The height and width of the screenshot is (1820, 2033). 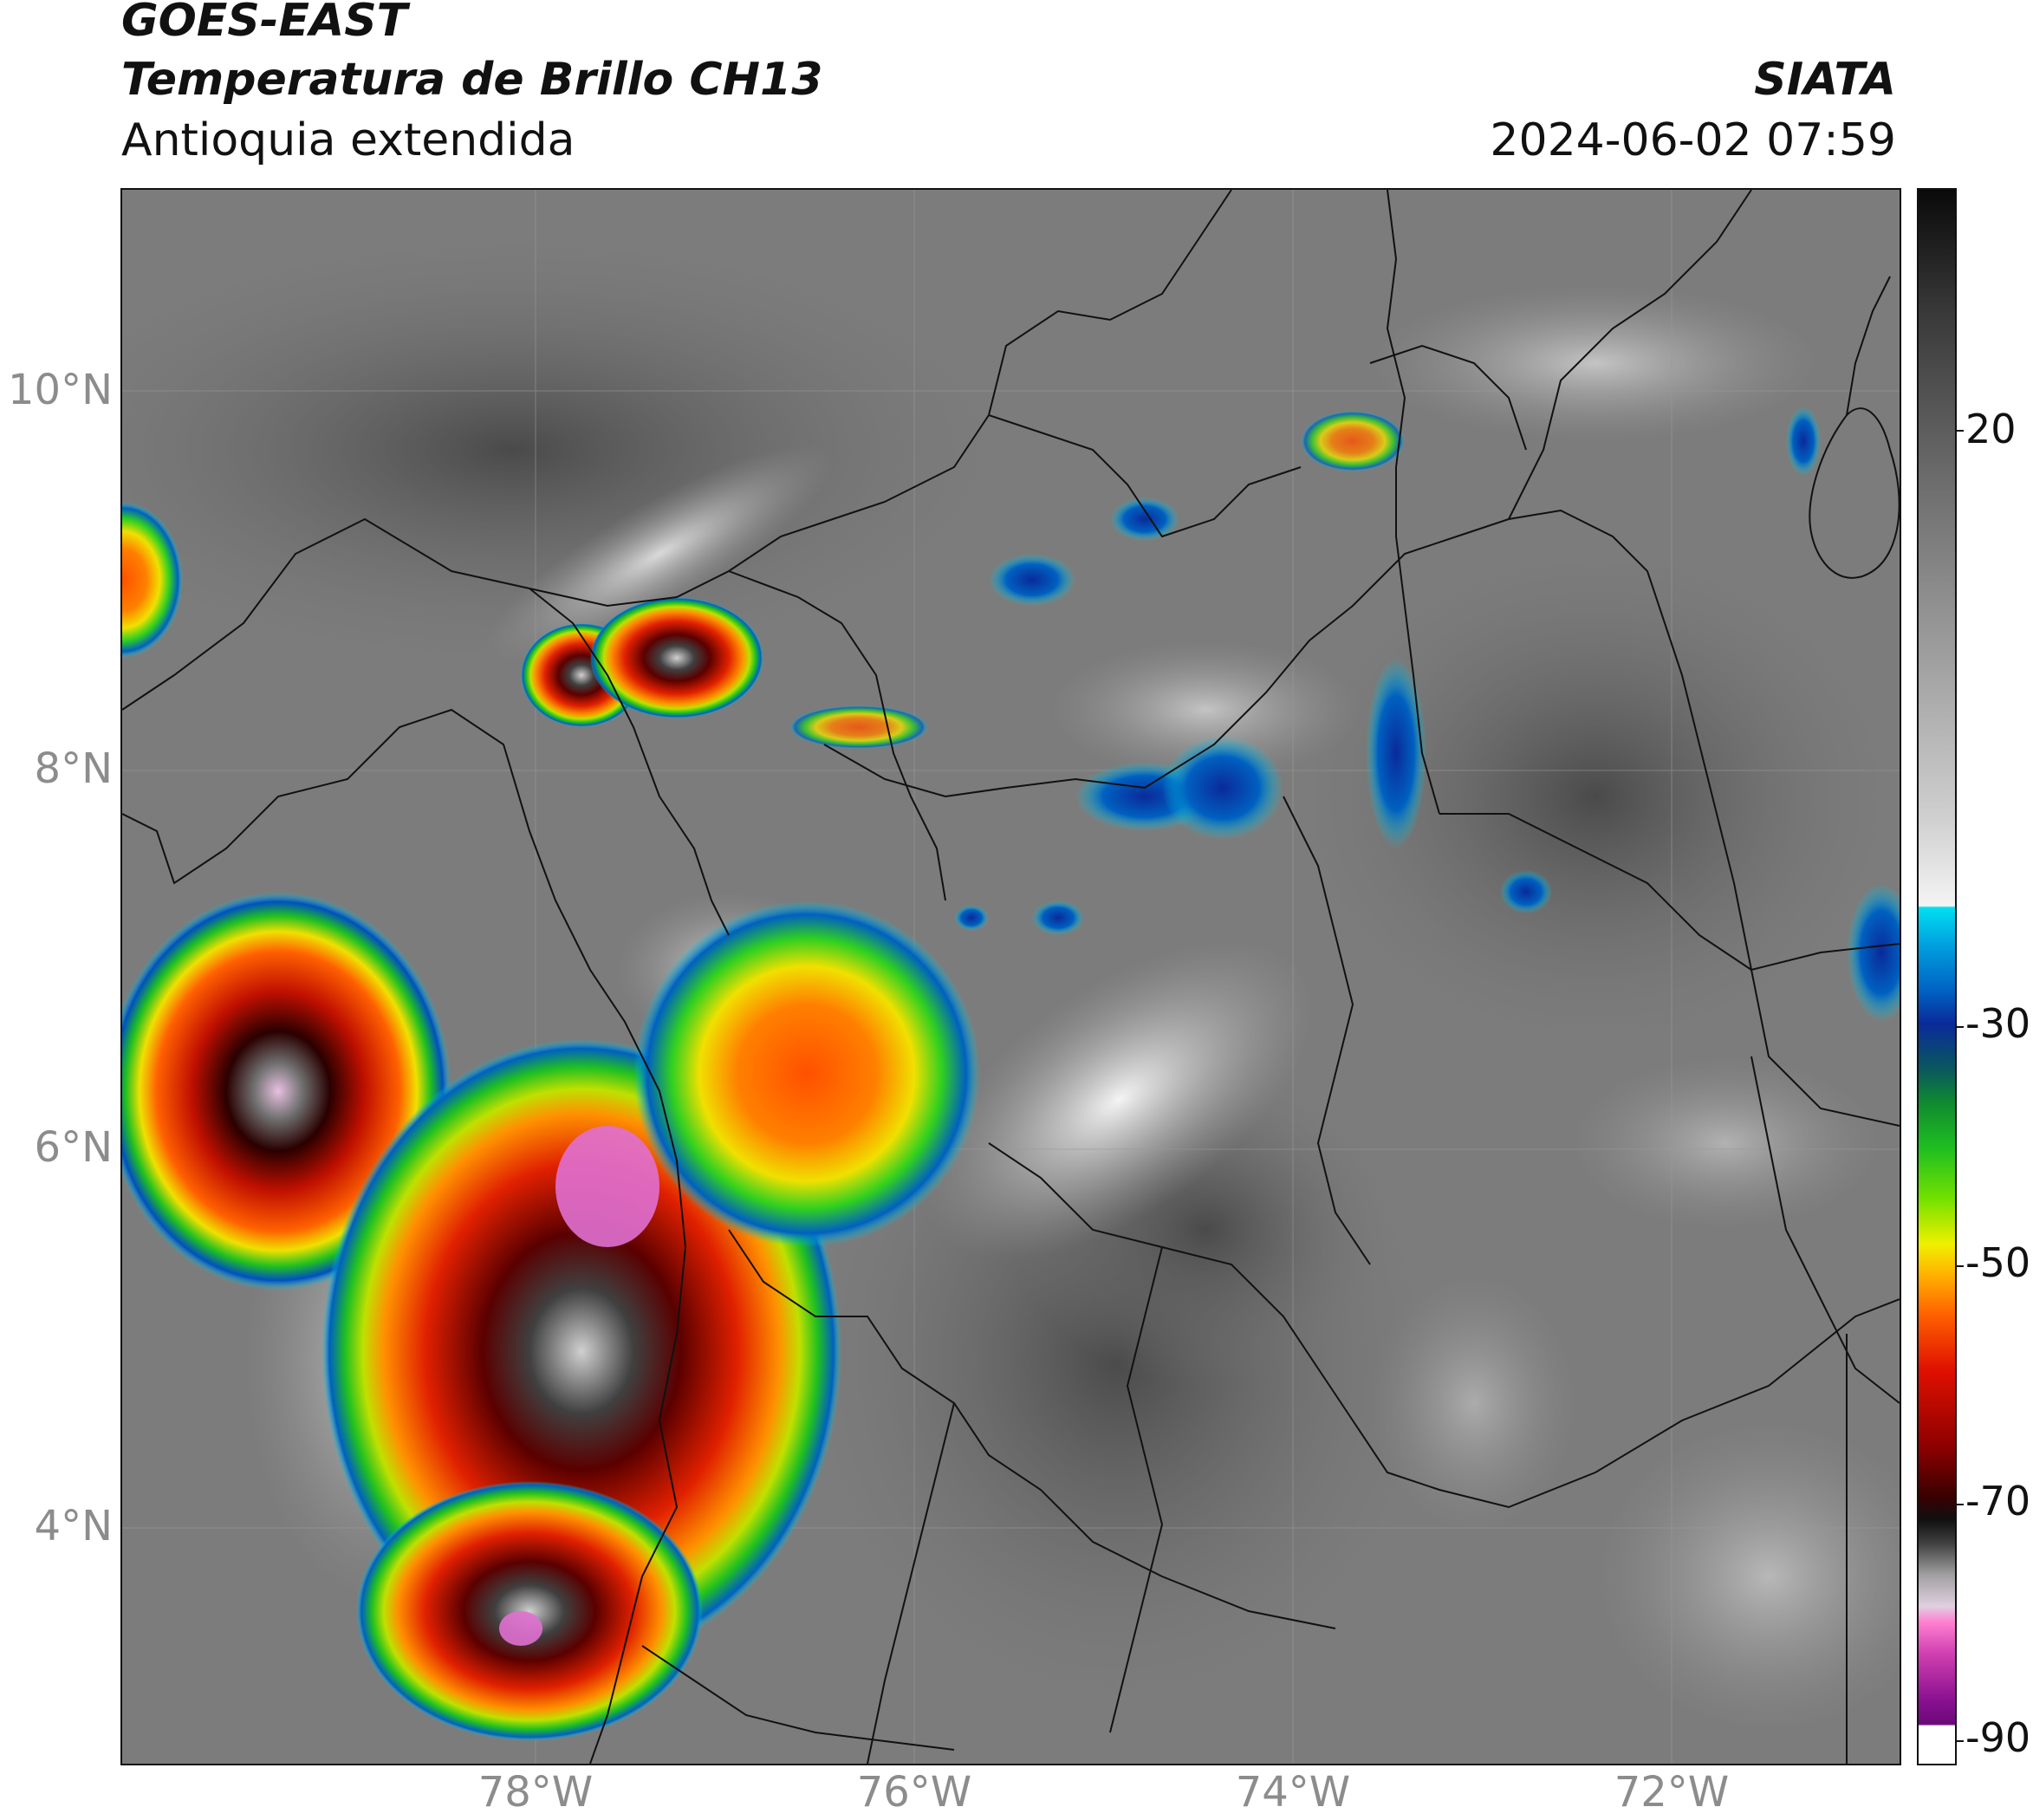 What do you see at coordinates (472, 80) in the screenshot?
I see `product-title: Temperatura de Brillo CH13` at bounding box center [472, 80].